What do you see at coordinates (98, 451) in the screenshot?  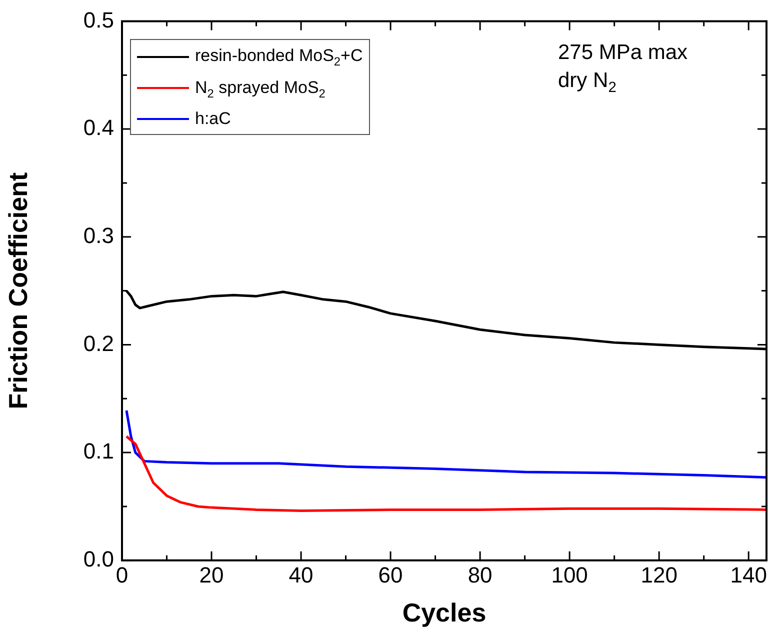 I see `y-tick-label: 0.1` at bounding box center [98, 451].